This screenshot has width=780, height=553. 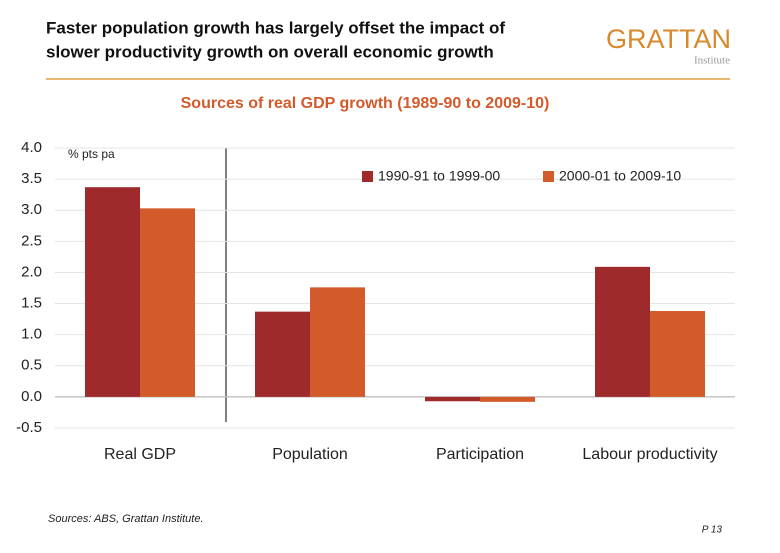 What do you see at coordinates (31, 178) in the screenshot?
I see `y-tick-label: 3.5` at bounding box center [31, 178].